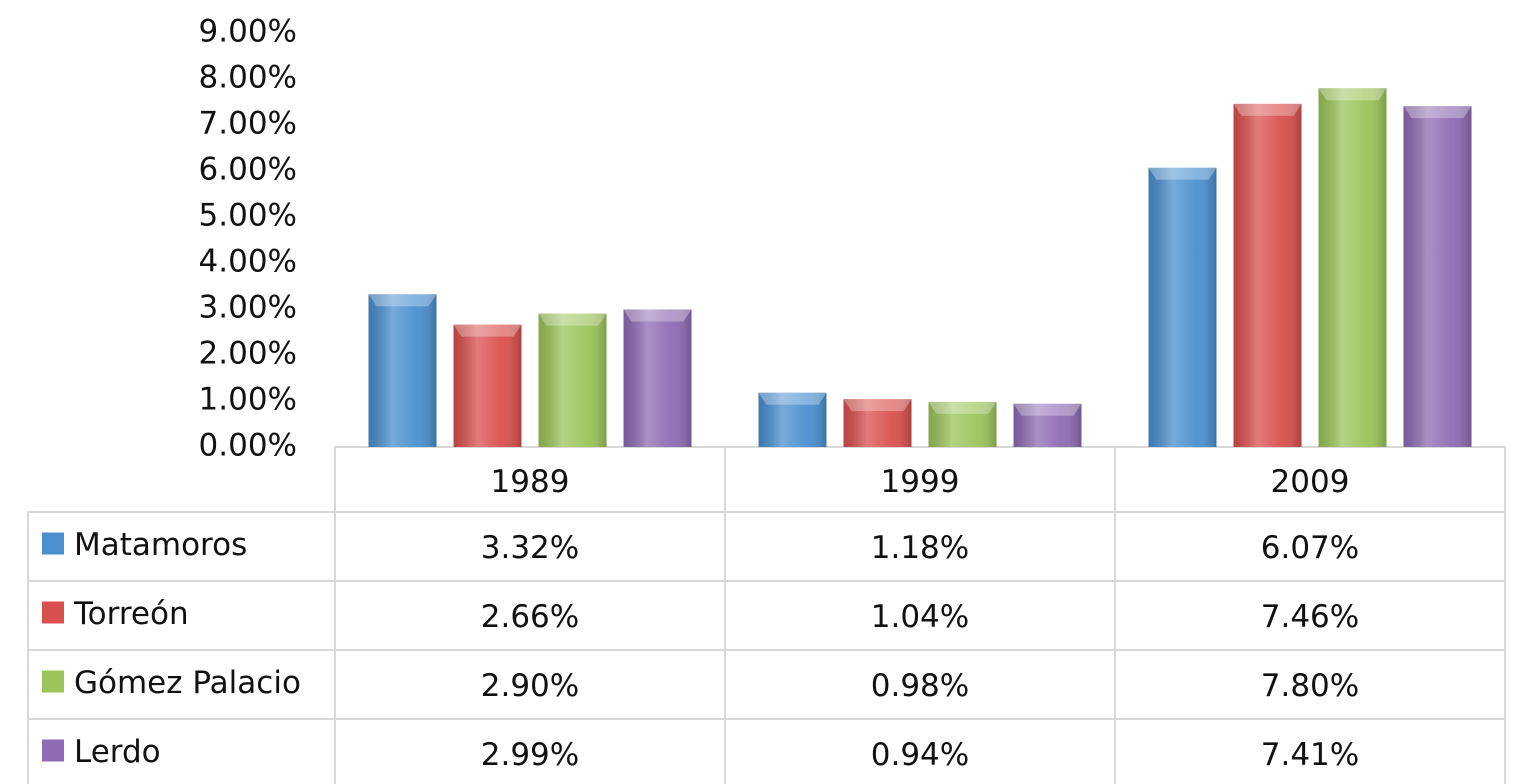 The height and width of the screenshot is (784, 1521). Describe the element at coordinates (248, 78) in the screenshot. I see `y-tick-label: 8.00%` at that location.